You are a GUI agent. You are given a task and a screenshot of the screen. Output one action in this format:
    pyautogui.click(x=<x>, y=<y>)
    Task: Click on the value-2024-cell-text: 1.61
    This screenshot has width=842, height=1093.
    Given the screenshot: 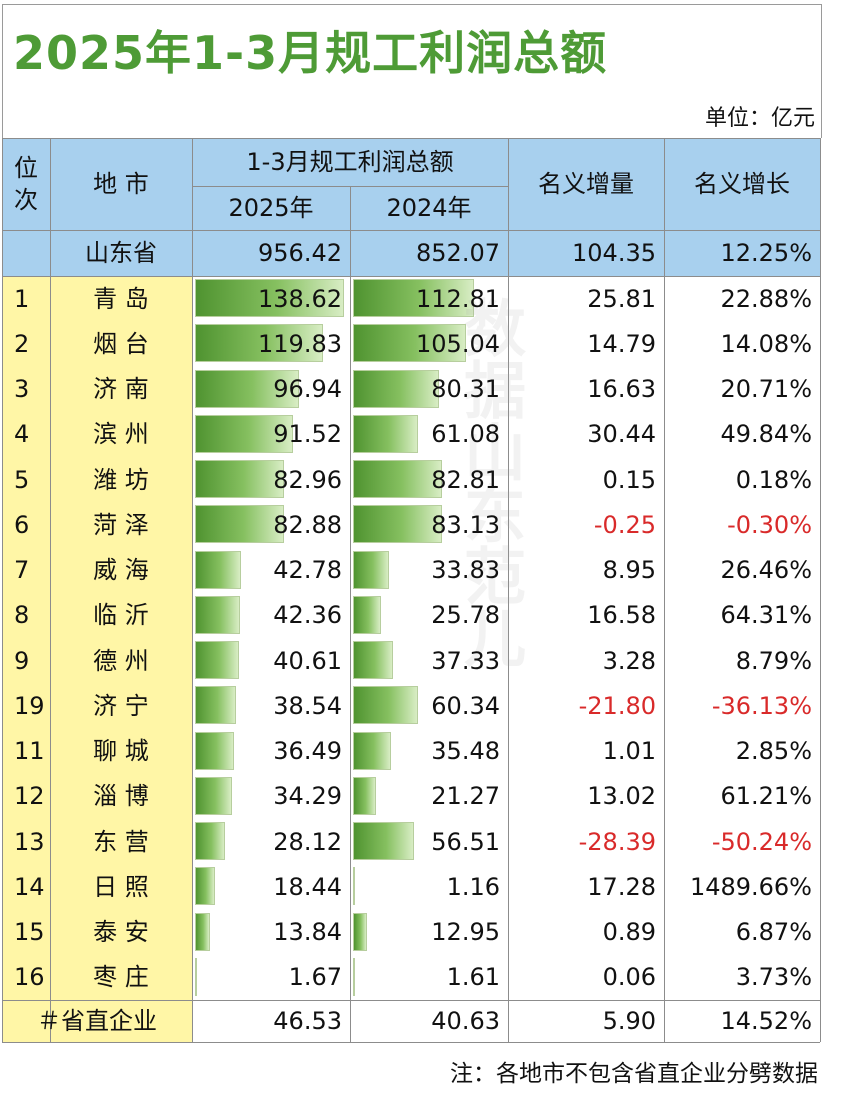 What is the action you would take?
    pyautogui.click(x=473, y=977)
    